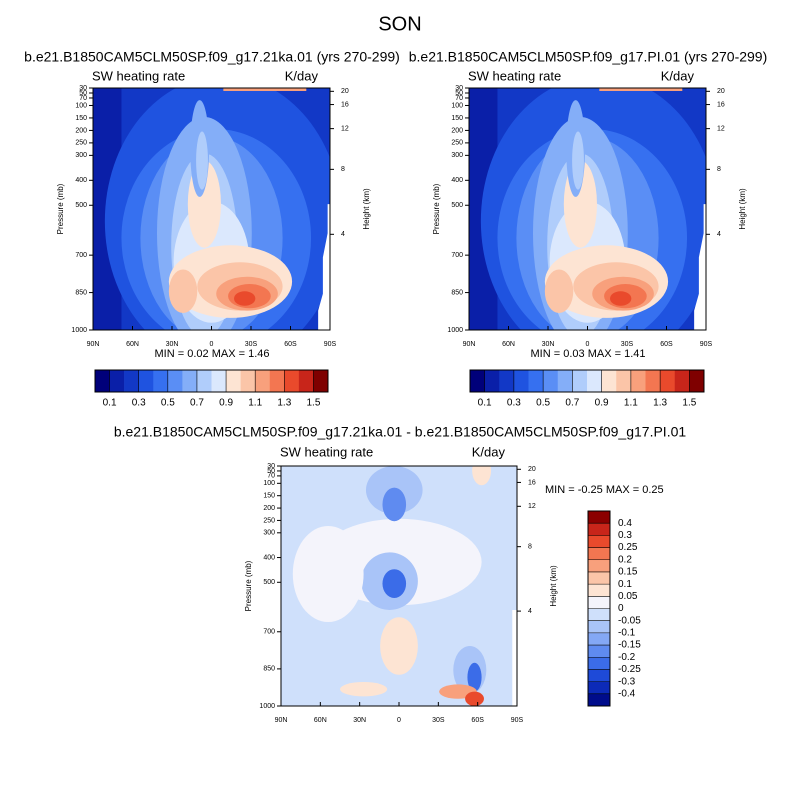  What do you see at coordinates (625, 523) in the screenshot?
I see `colorbar-label: 0.4` at bounding box center [625, 523].